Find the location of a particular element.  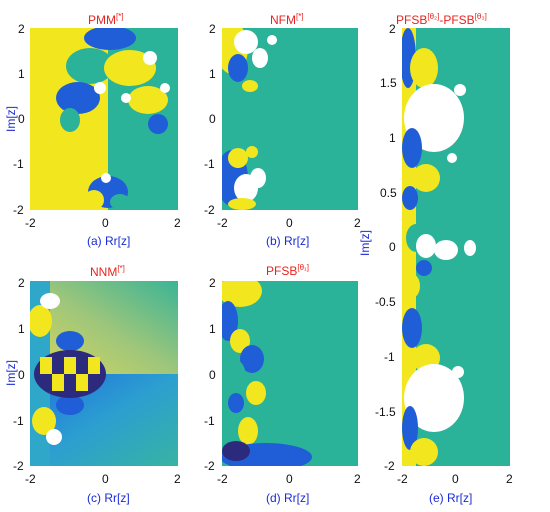

panel-b-fractal-bottom is located at coordinates (244, 178).